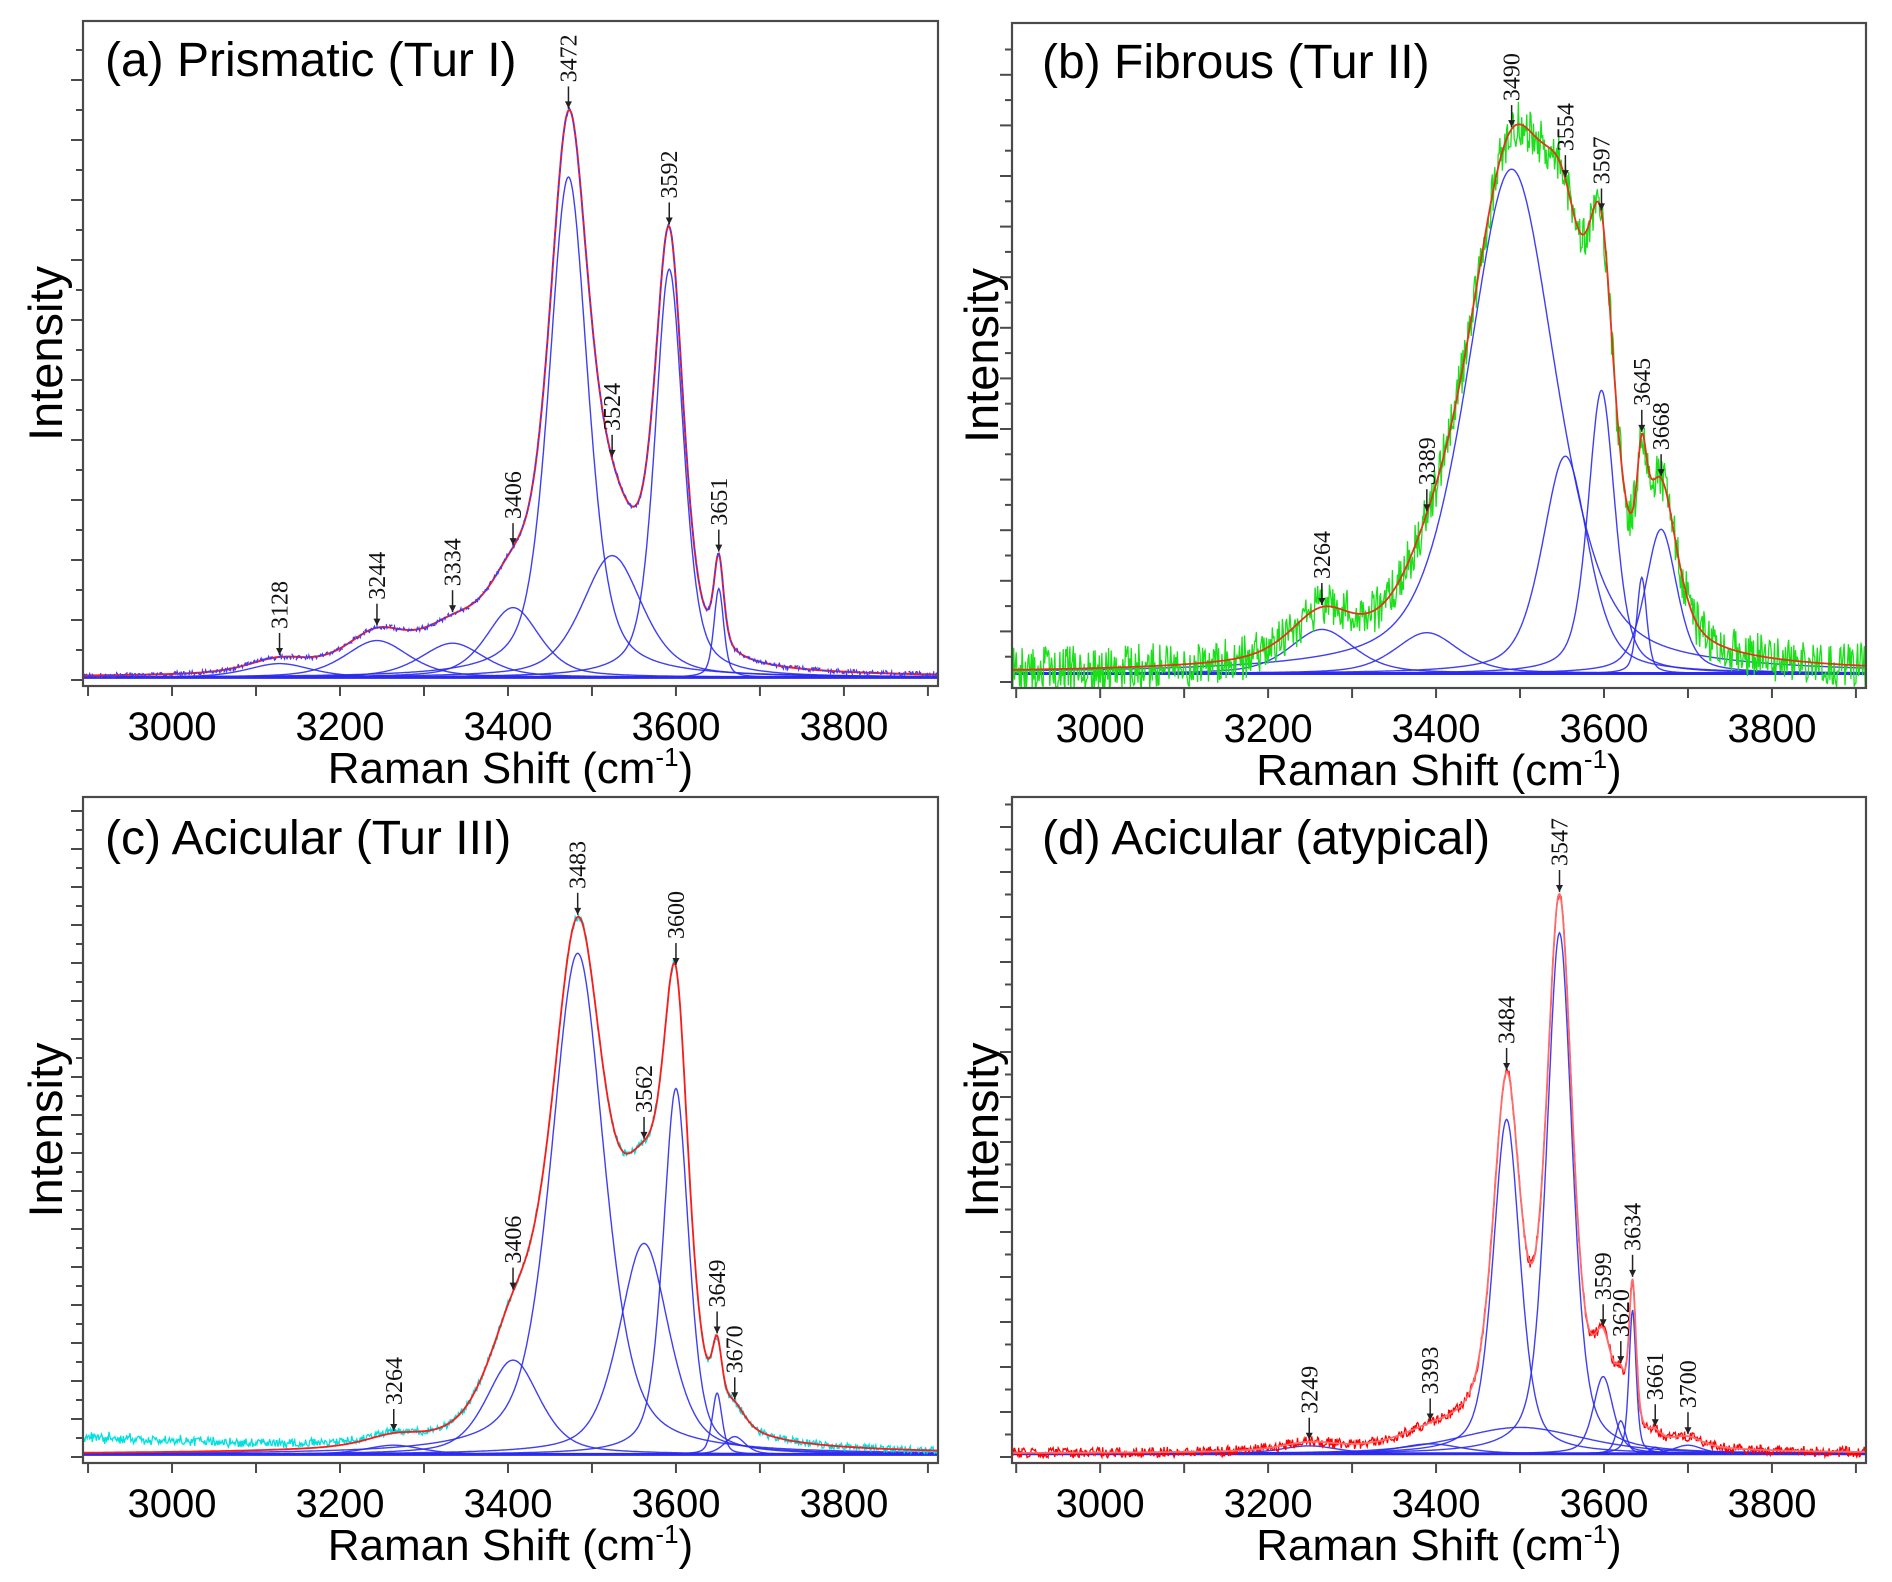 Image resolution: width=1892 pixels, height=1582 pixels. Describe the element at coordinates (1643, 382) in the screenshot. I see `peak-label: 3645` at that location.